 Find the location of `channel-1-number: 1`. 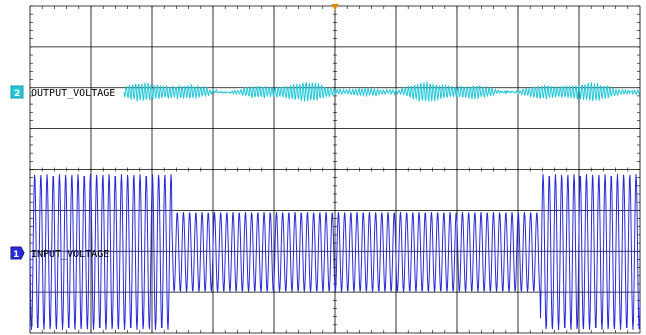

channel-1-number: 1 is located at coordinates (16, 255).